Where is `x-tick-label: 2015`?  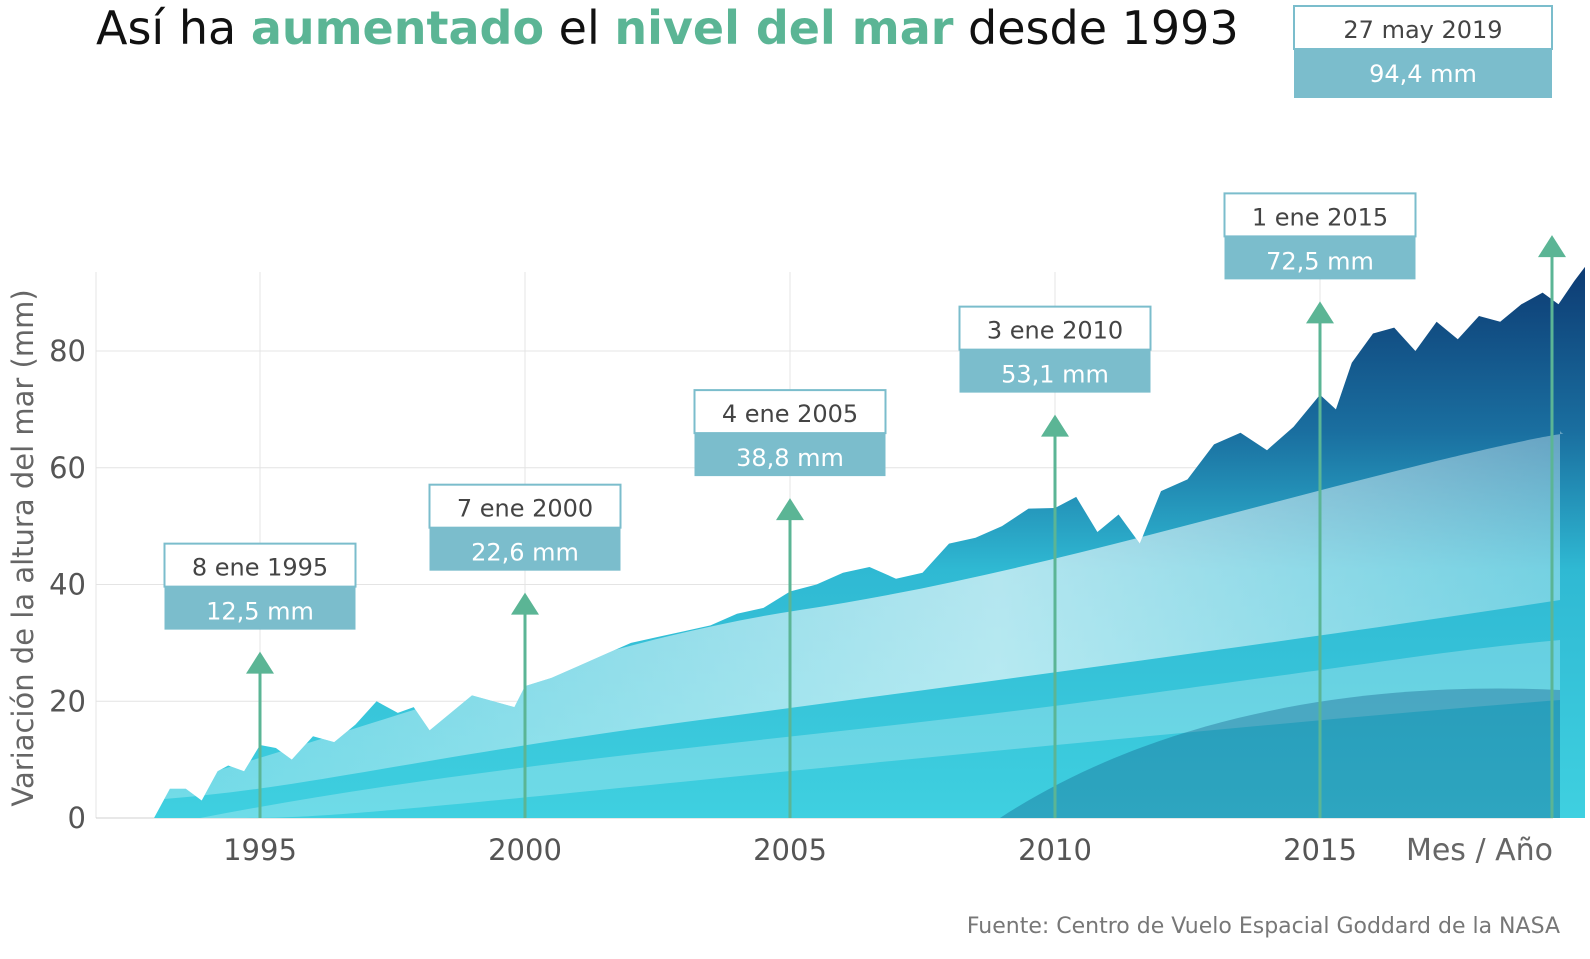 x-tick-label: 2015 is located at coordinates (1320, 850).